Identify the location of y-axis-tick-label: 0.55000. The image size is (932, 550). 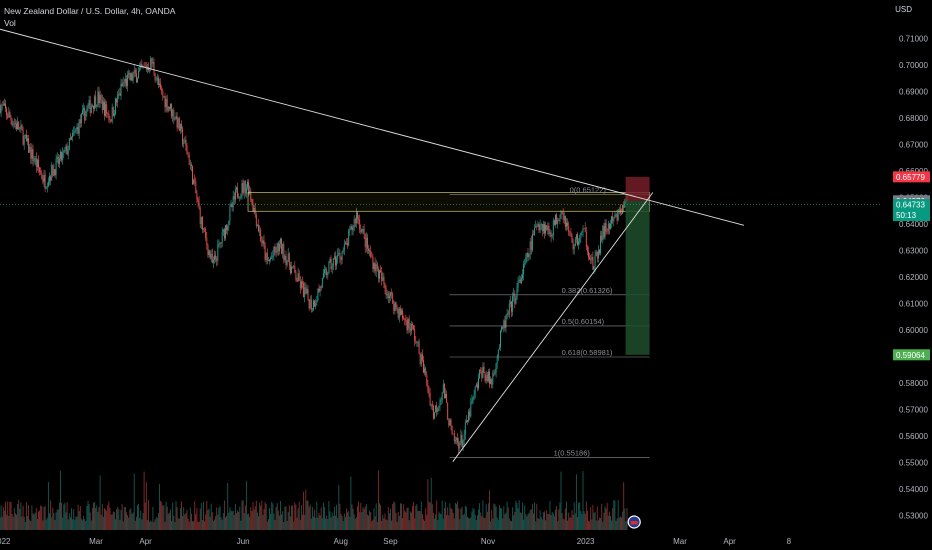
(913, 463).